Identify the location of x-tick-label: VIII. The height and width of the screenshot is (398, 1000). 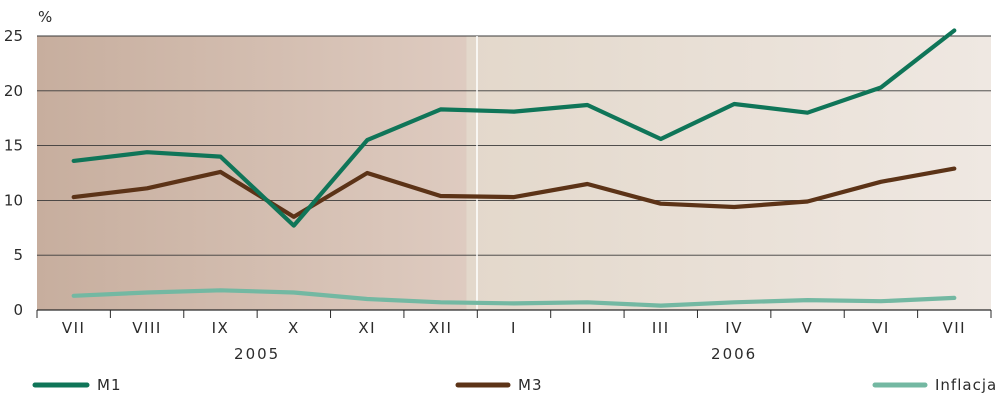
(147, 328).